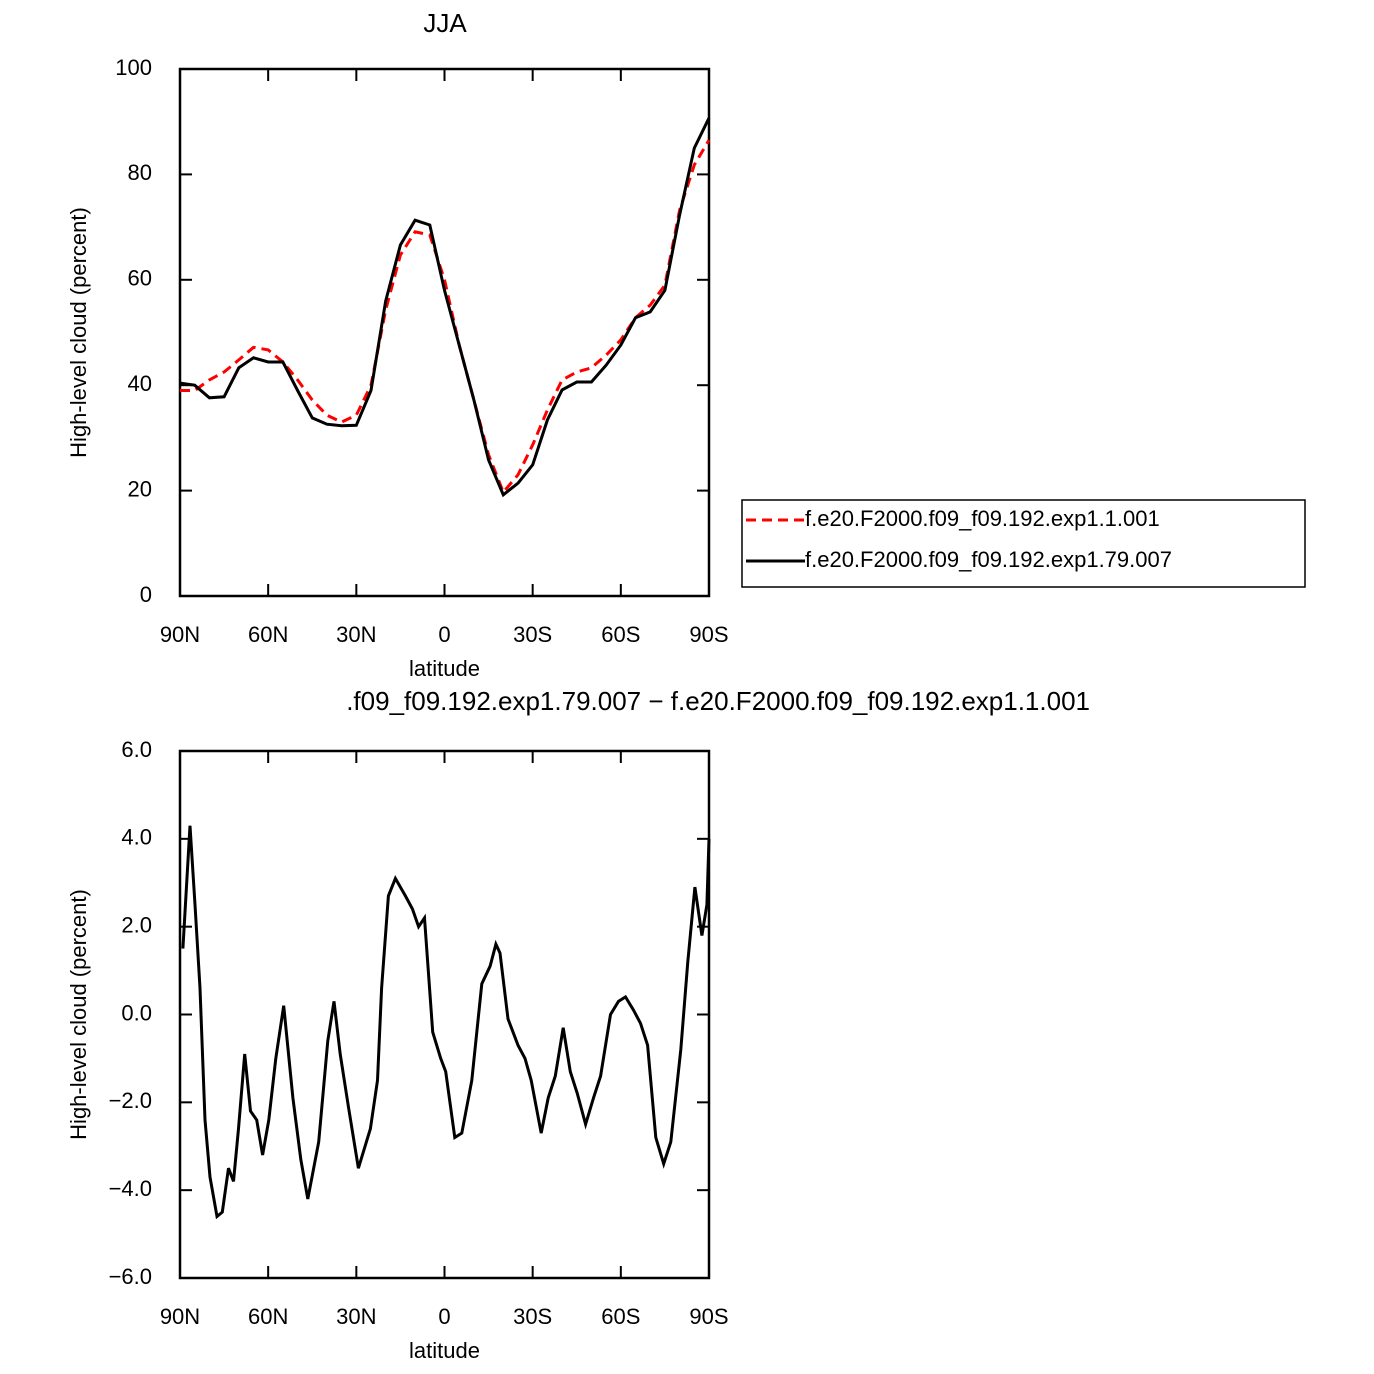 This screenshot has height=1374, width=1374. Describe the element at coordinates (130, 1100) in the screenshot. I see `y-tick-label: −2.0` at that location.